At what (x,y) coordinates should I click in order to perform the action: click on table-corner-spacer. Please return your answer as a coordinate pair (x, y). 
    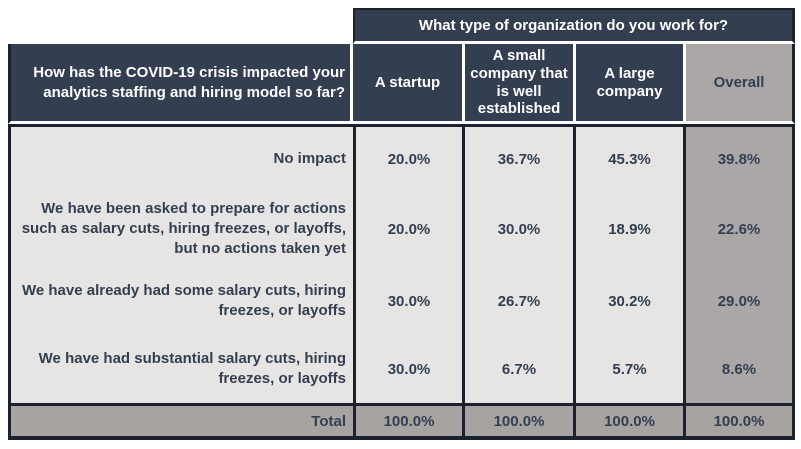
    Looking at the image, I should click on (180, 26).